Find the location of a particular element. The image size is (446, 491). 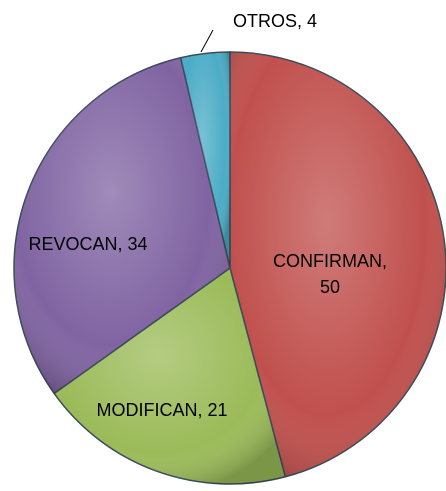

data-label: OTROS, 4 is located at coordinates (275, 21).